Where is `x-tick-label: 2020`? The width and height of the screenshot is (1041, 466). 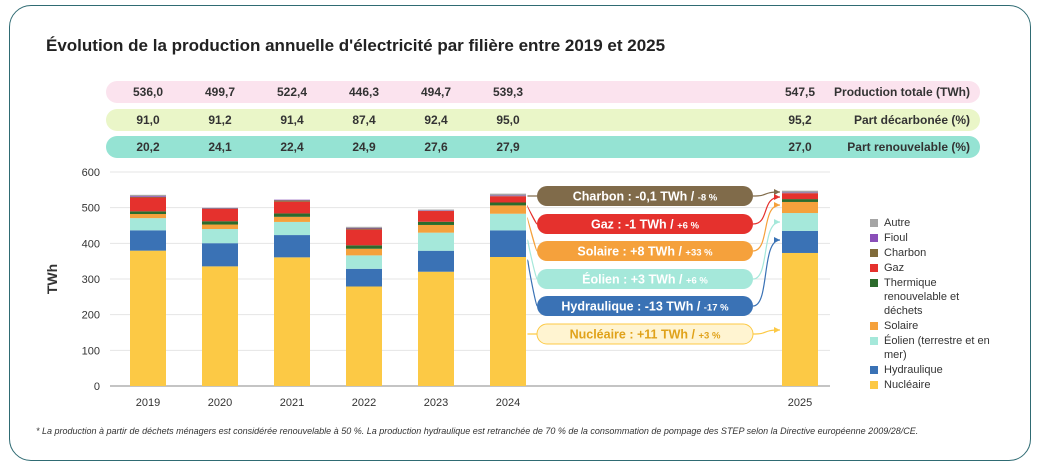
x-tick-label: 2020 is located at coordinates (220, 403).